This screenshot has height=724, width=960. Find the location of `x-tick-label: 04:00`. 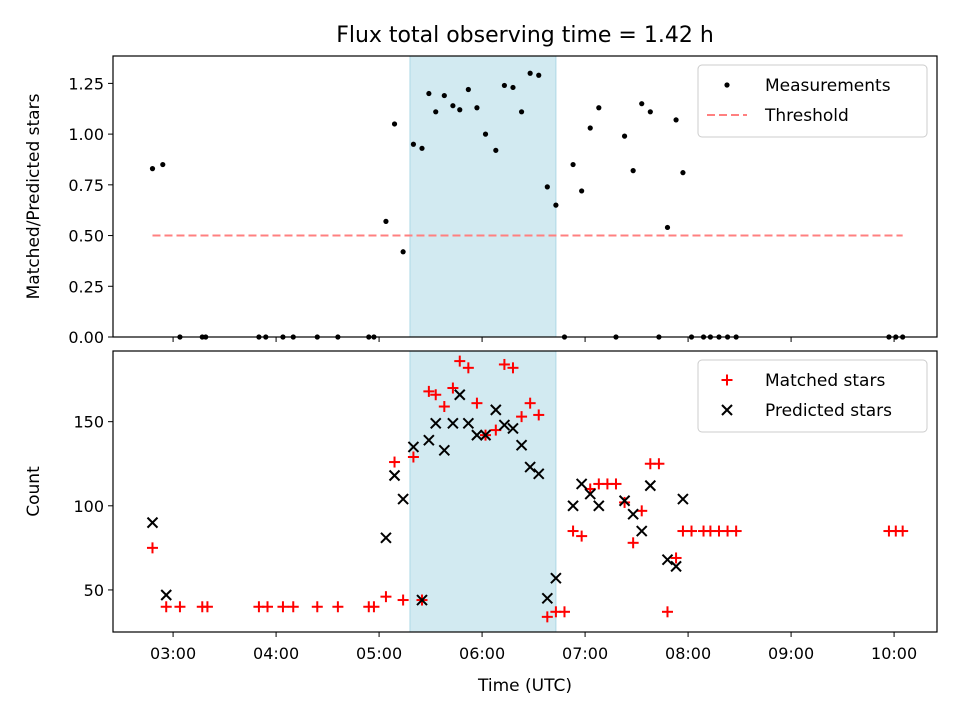

x-tick-label: 04:00 is located at coordinates (276, 653).